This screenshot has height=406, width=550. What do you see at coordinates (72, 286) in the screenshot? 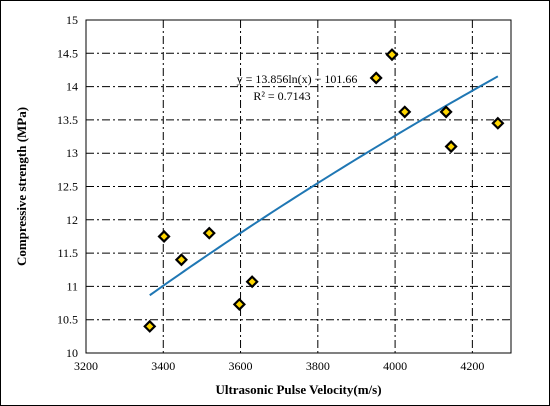
I see `y-tick-label: 11` at bounding box center [72, 286].